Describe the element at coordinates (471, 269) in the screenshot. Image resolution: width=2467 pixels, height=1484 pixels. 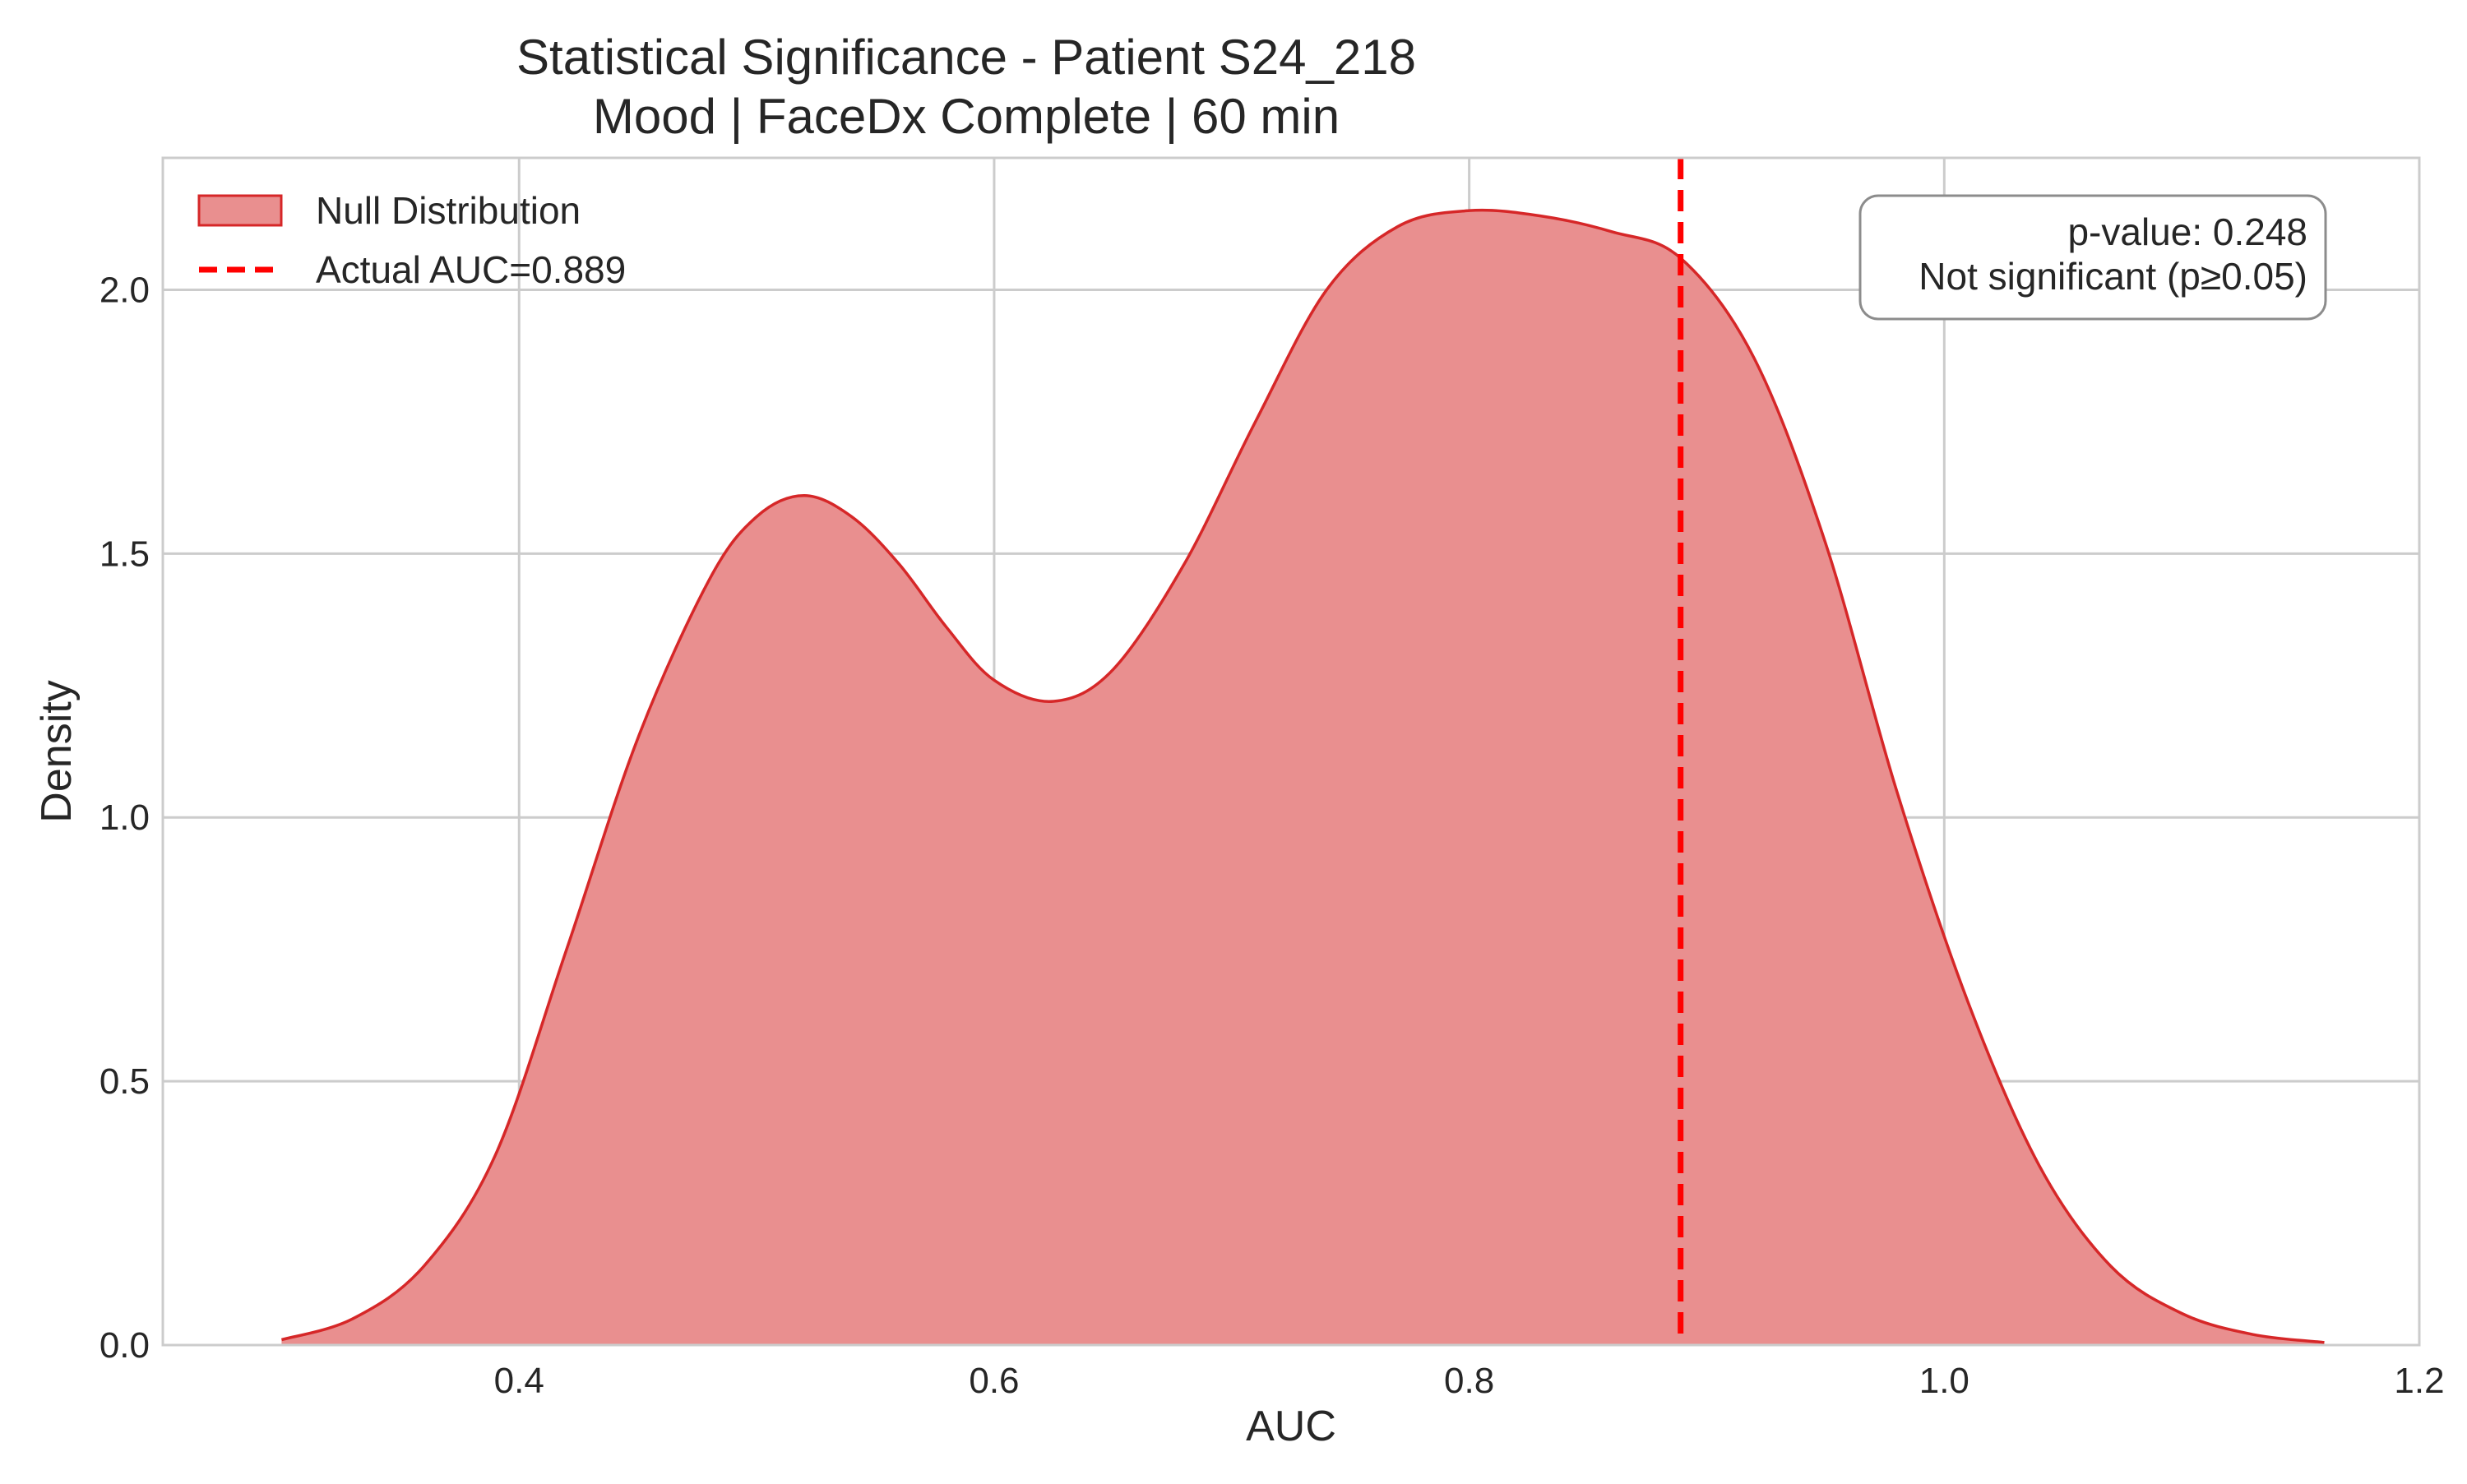
I see `legend-label-actual-auc: Actual AUC=0.889` at that location.